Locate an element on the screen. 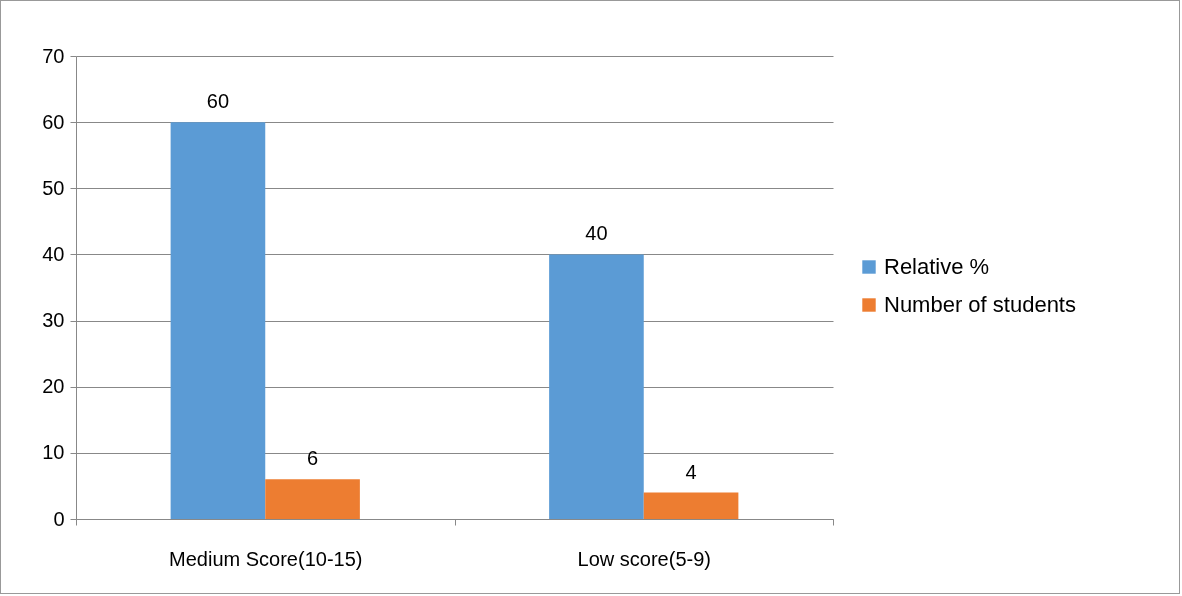 This screenshot has width=1182, height=596. y-tick-label: 20 is located at coordinates (53, 386).